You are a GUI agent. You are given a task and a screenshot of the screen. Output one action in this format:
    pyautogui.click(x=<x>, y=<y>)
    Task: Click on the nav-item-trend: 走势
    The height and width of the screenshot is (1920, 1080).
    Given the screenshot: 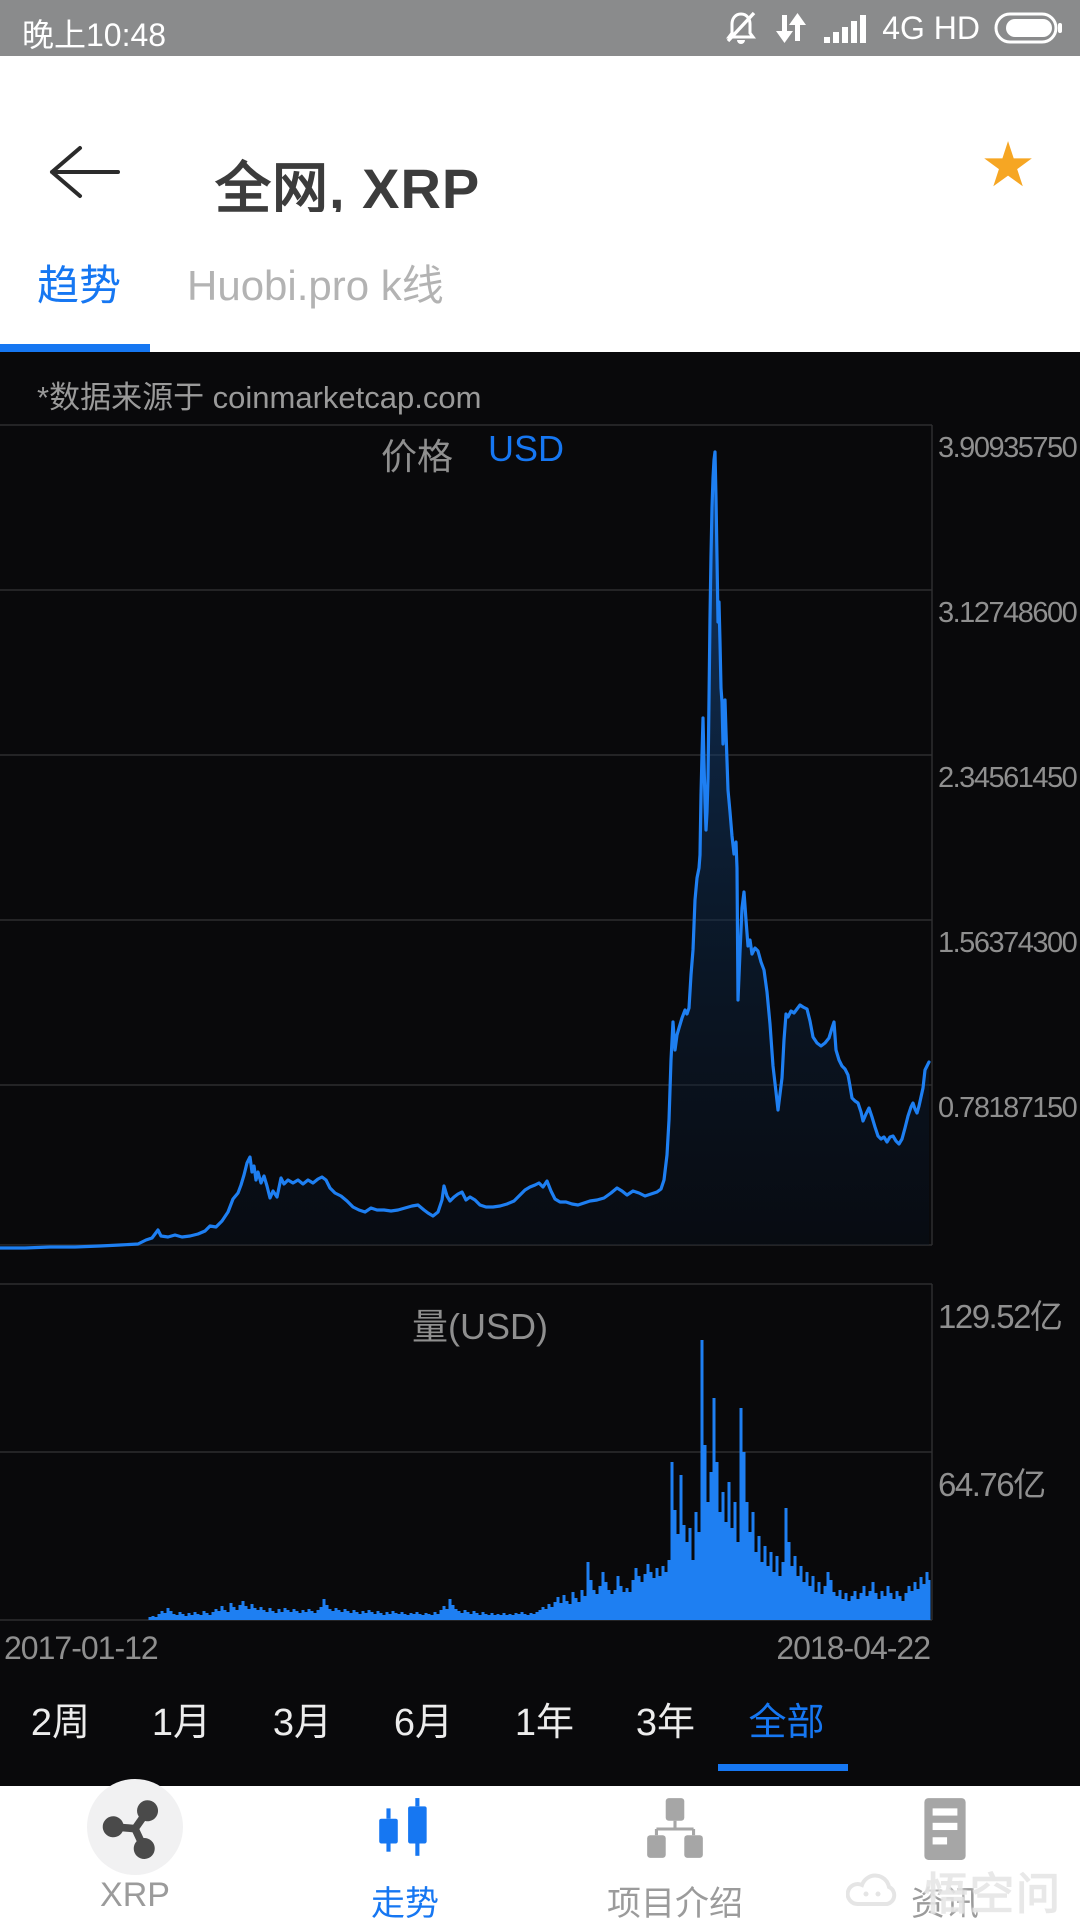 What is the action you would take?
    pyautogui.click(x=405, y=1853)
    